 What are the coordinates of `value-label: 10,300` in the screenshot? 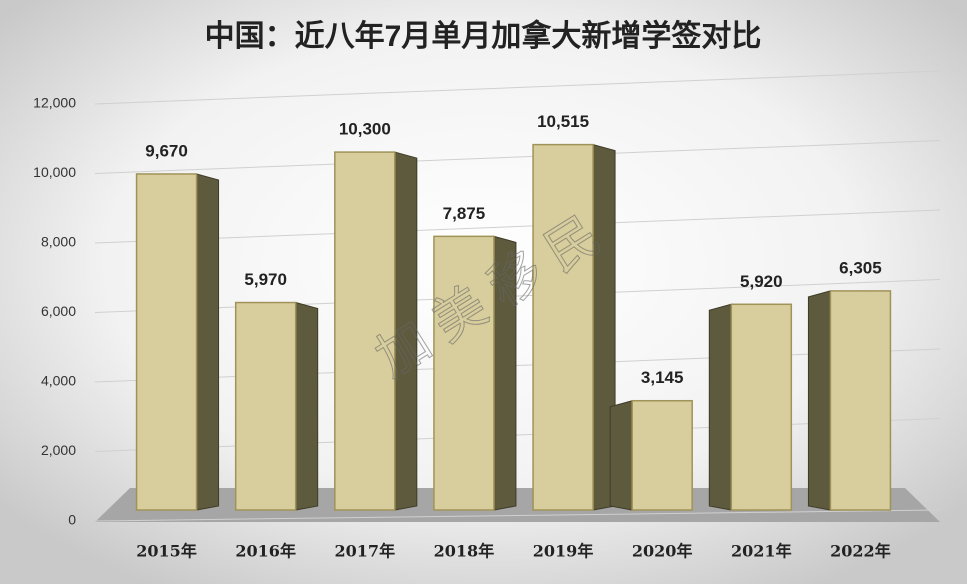 It's located at (365, 129).